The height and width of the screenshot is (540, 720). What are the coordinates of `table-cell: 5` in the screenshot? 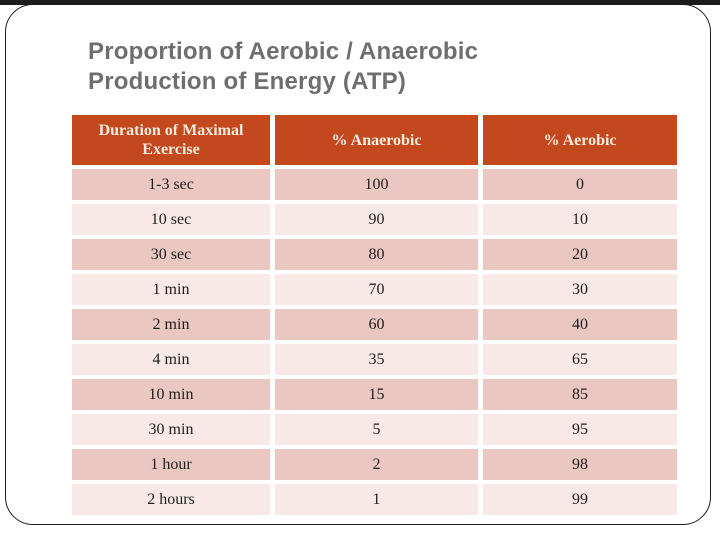 It's located at (376, 429).